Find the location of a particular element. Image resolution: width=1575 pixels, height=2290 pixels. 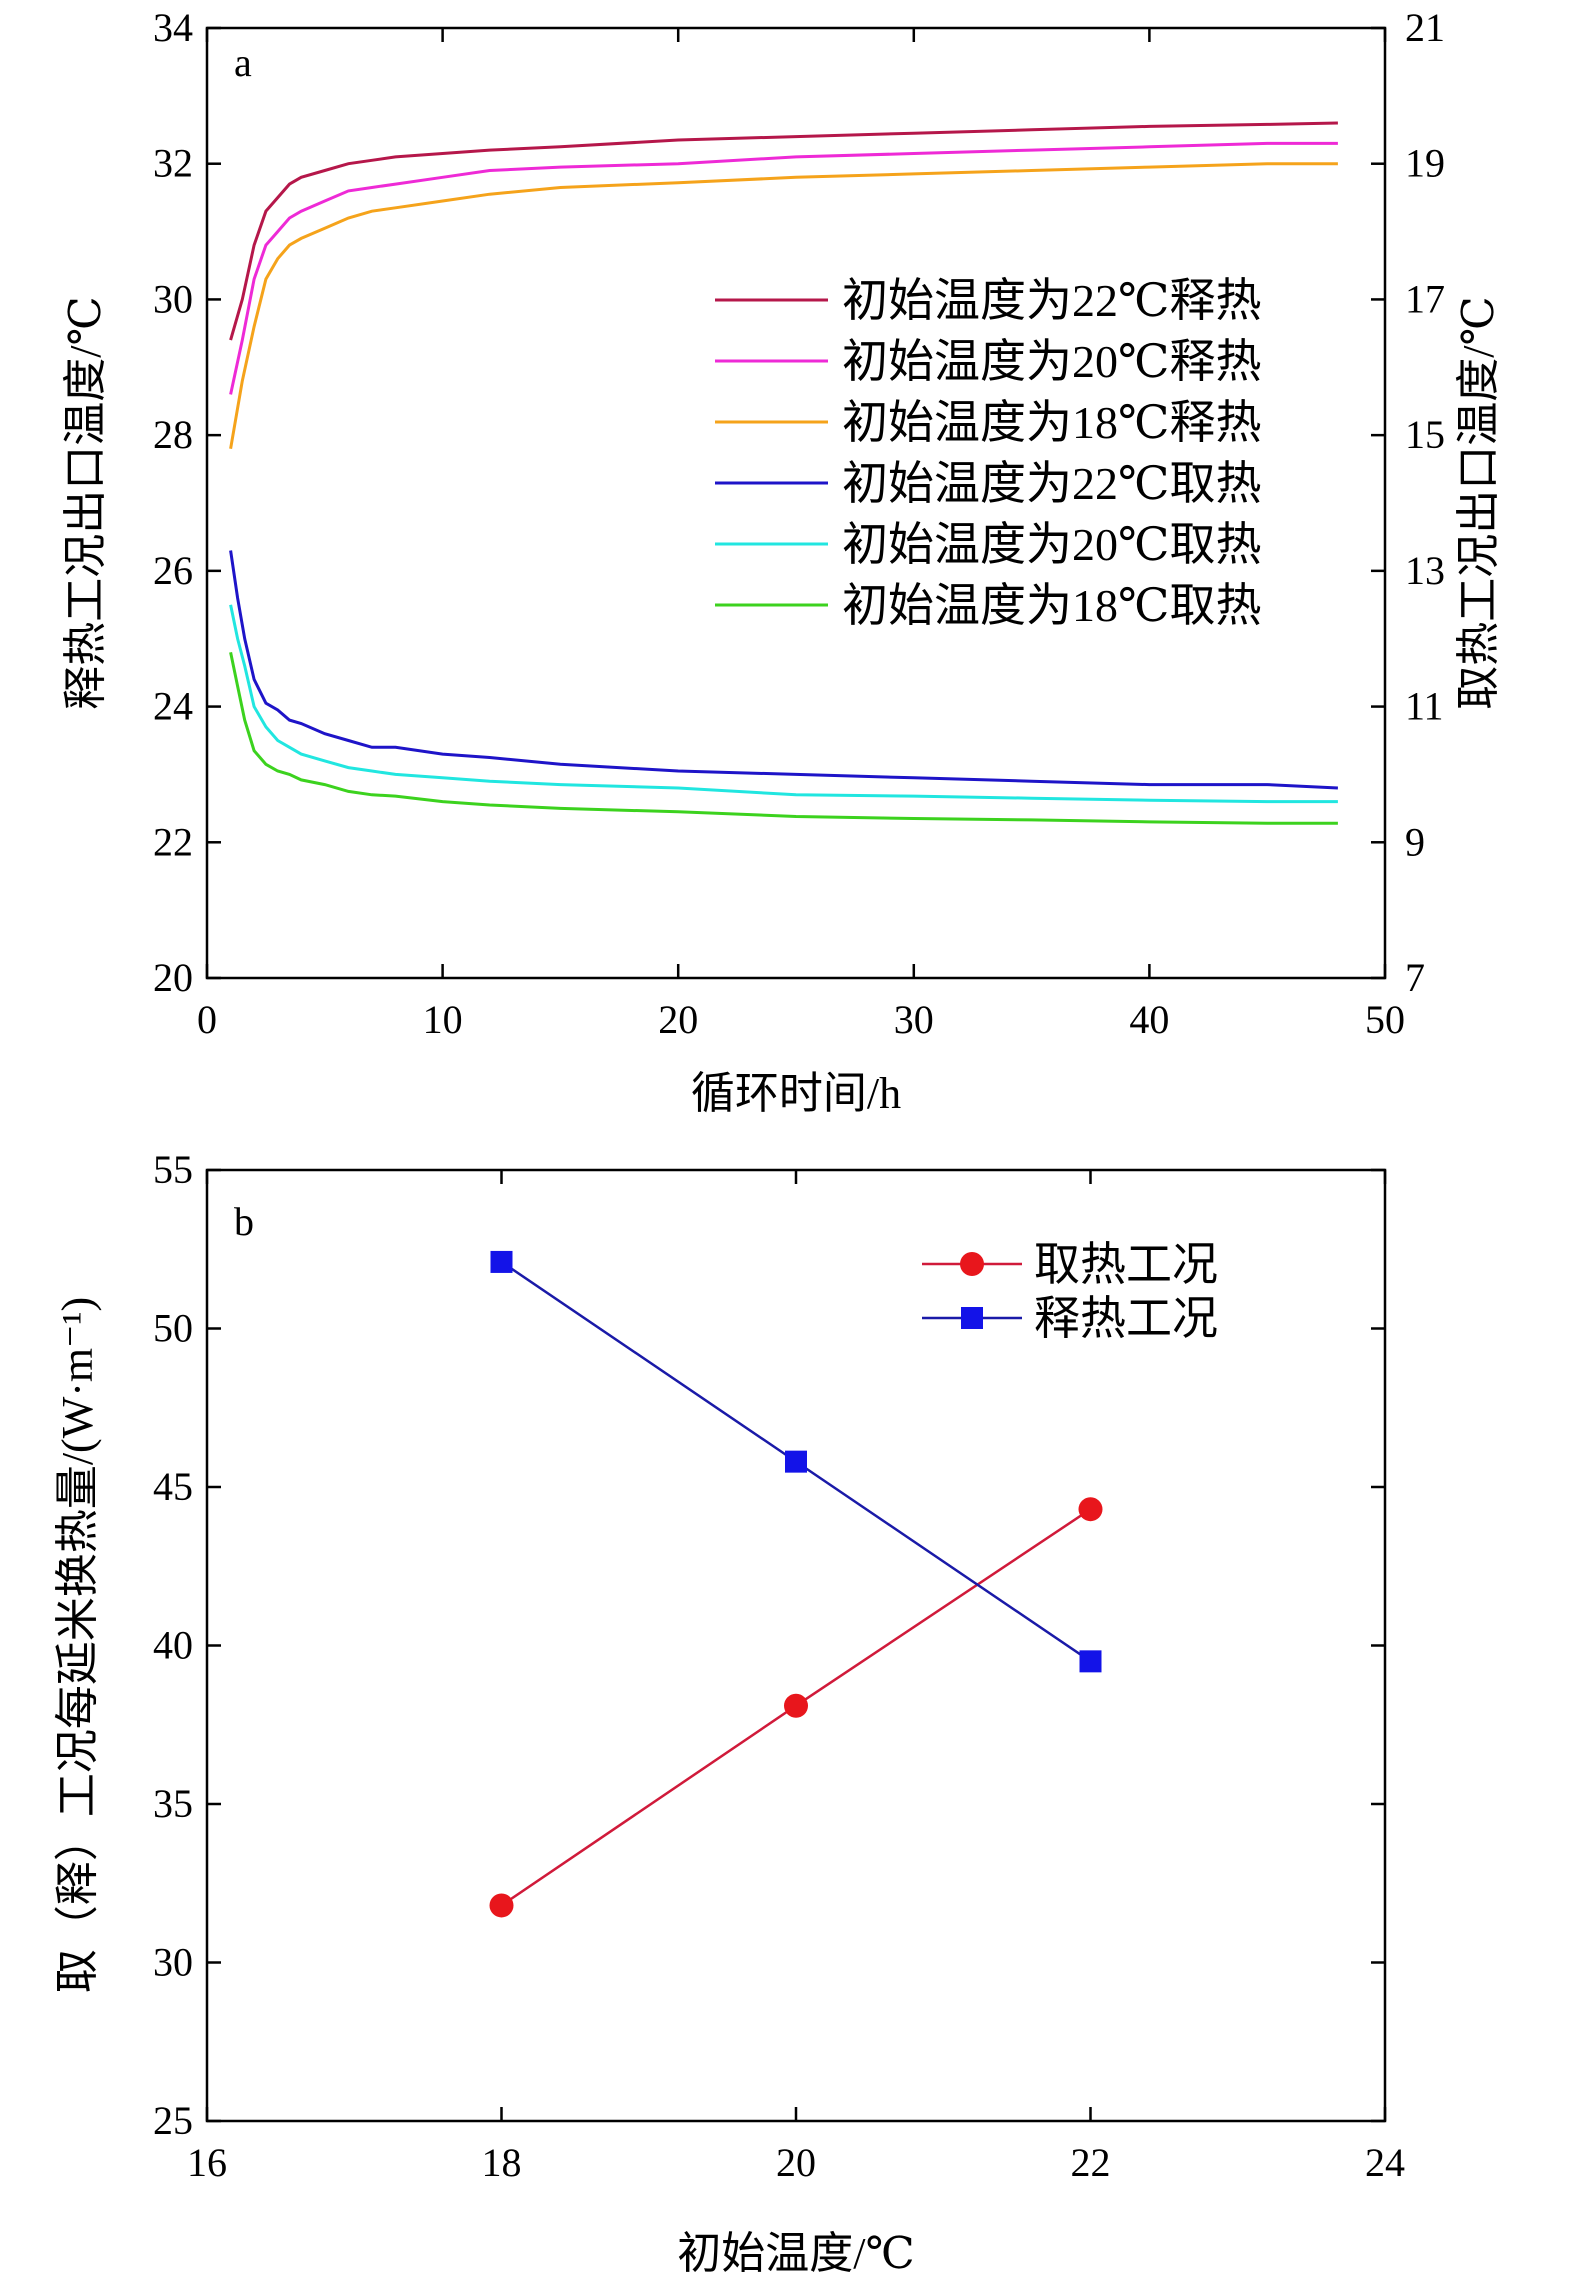

x-tick-label-a: 0 is located at coordinates (207, 1019).